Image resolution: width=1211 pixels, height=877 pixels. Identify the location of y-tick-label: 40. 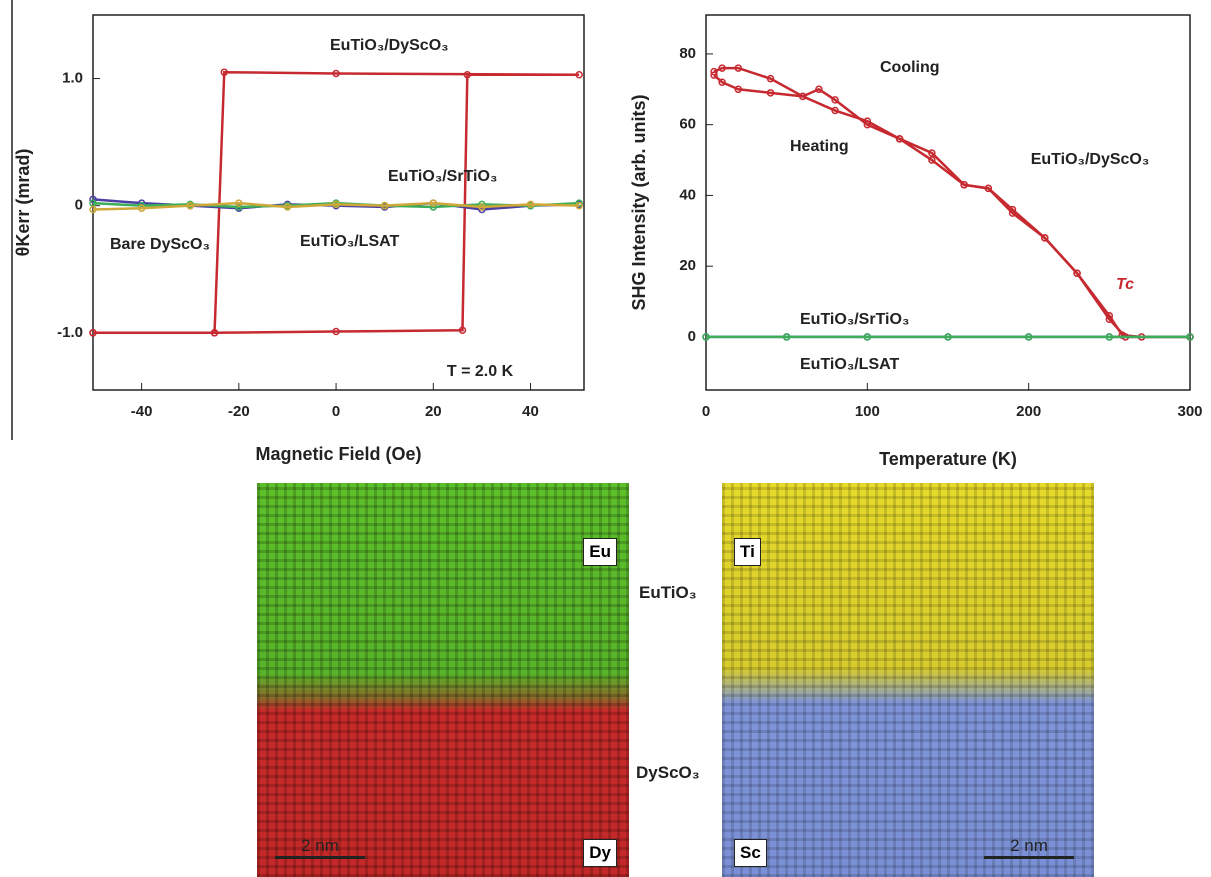
(687, 194).